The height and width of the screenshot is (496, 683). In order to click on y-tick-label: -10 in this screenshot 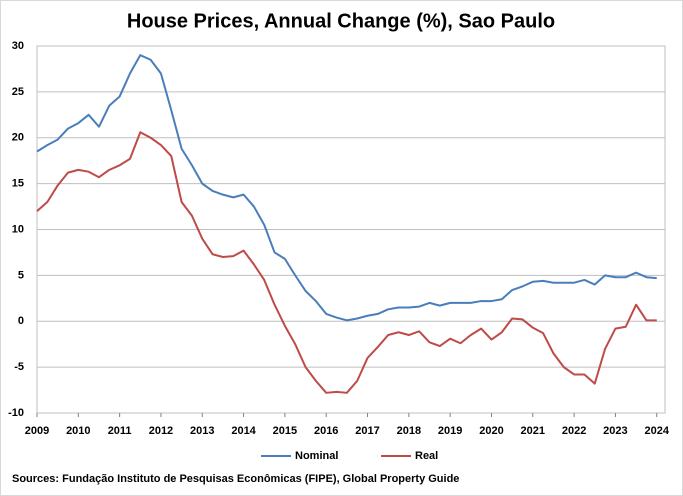, I will do `click(16, 413)`.